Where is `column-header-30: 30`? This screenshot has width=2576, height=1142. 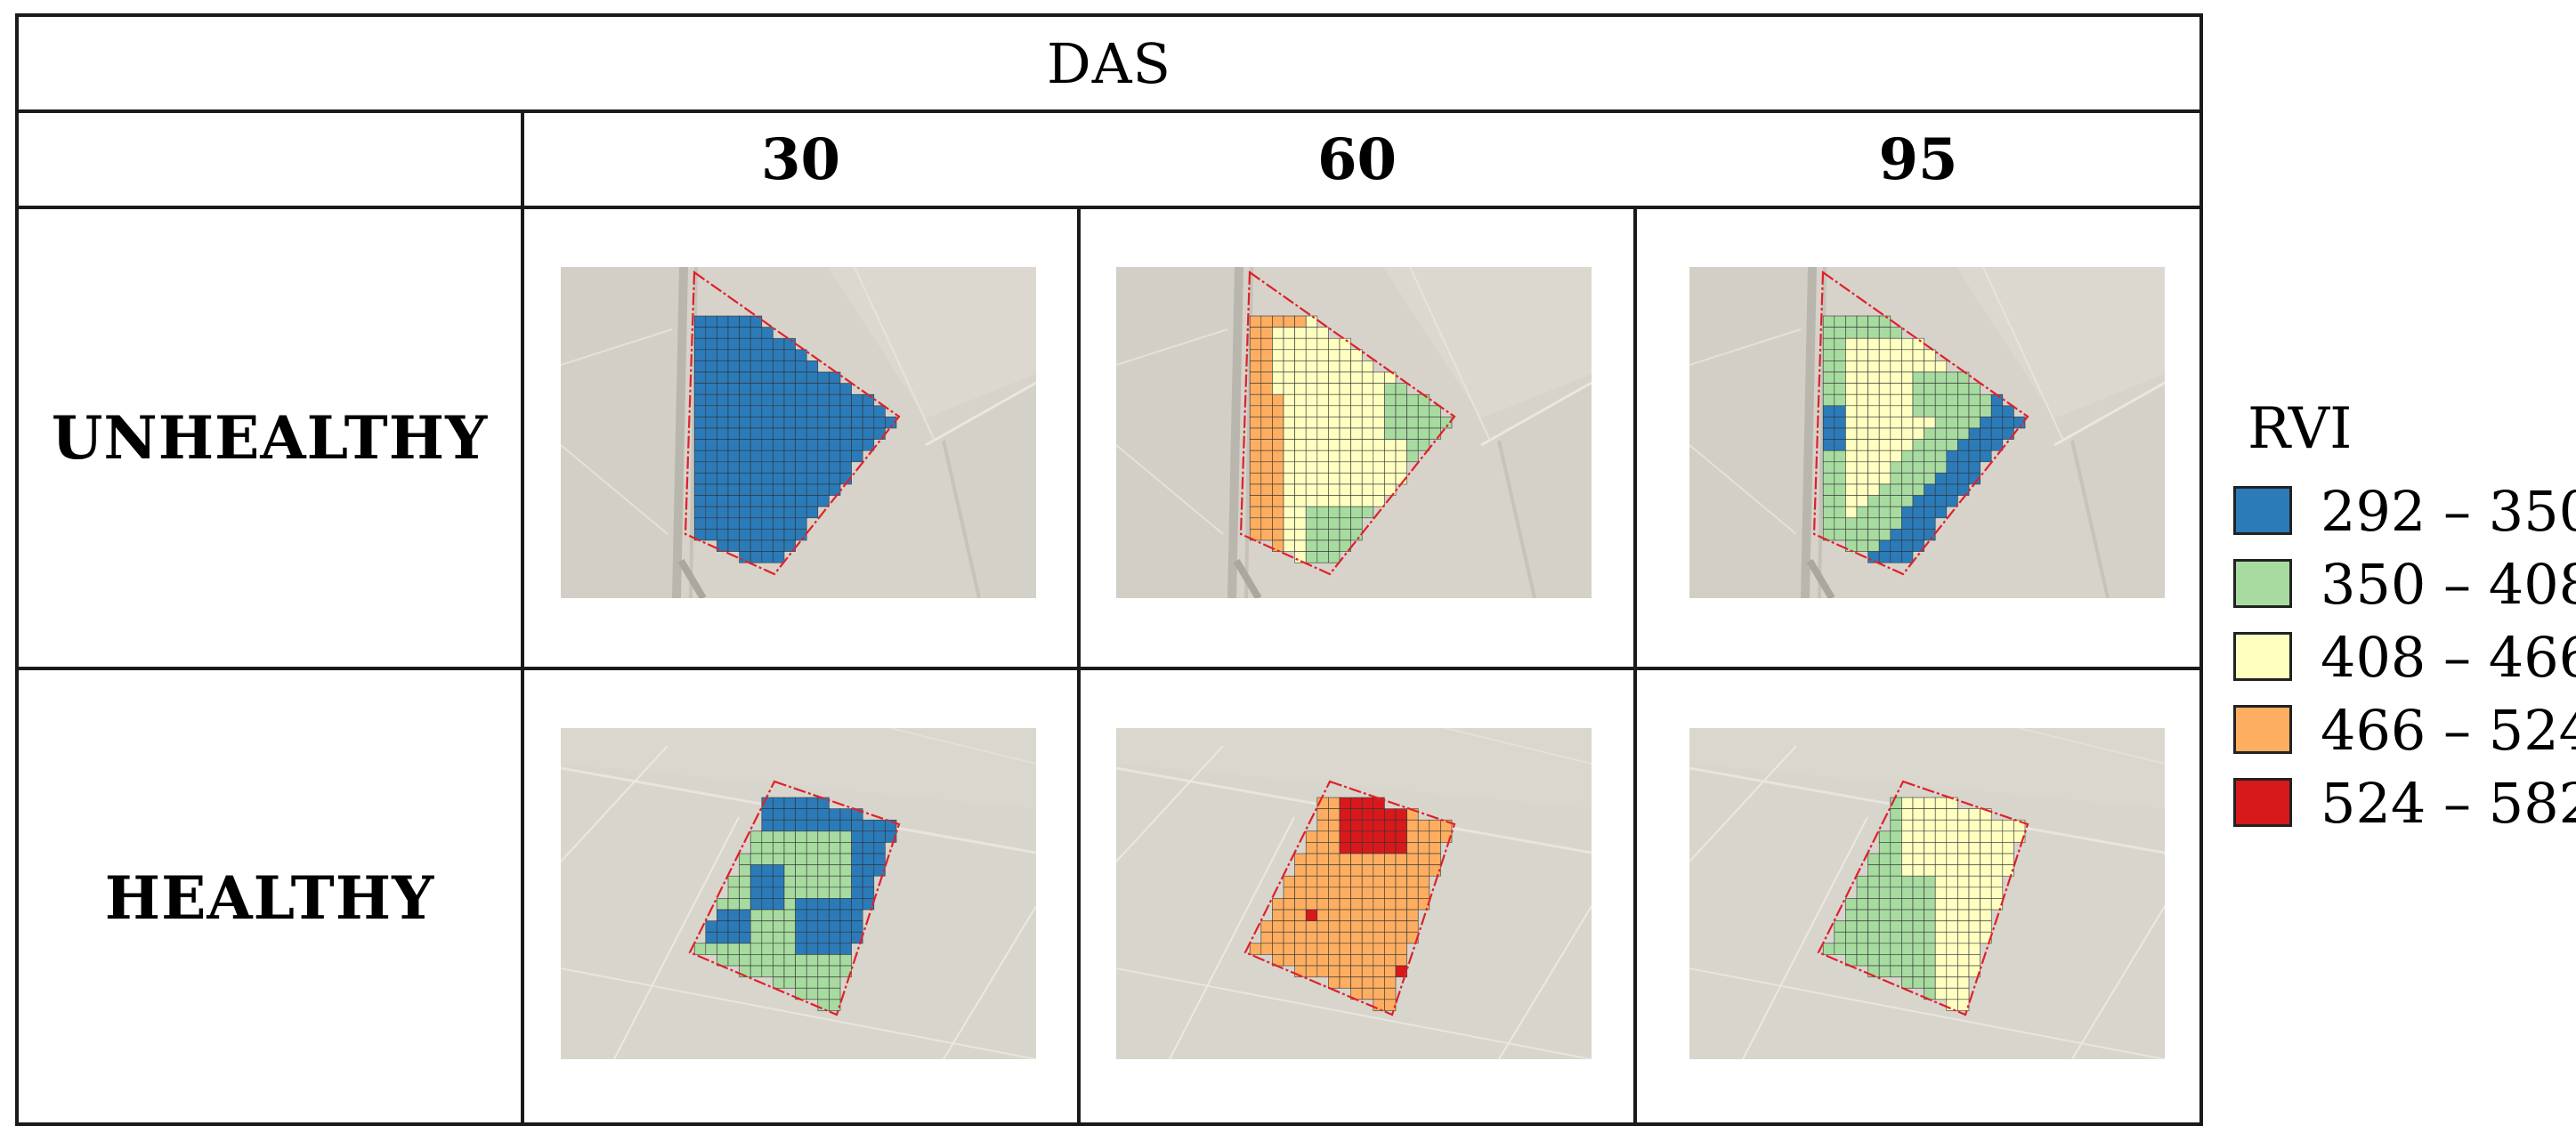 column-header-30: 30 is located at coordinates (800, 159).